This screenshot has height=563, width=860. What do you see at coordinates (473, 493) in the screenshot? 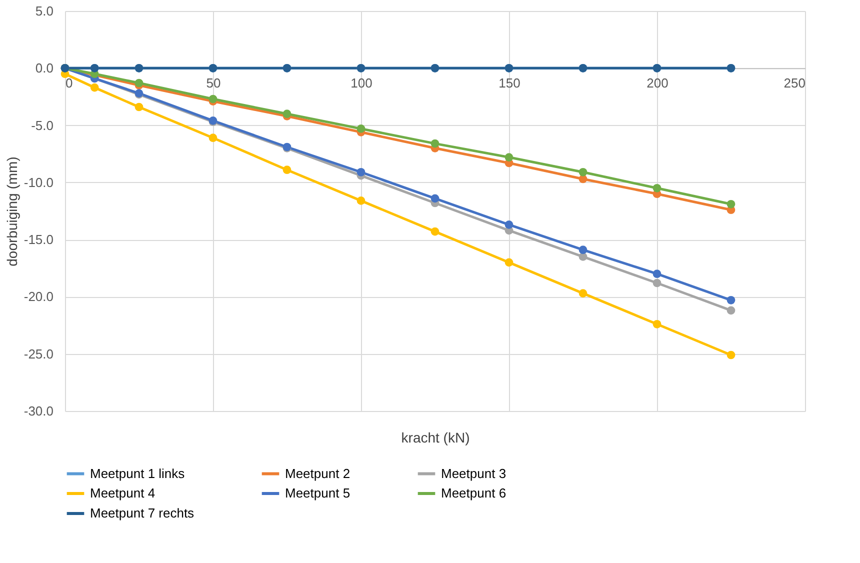
I see `legend-label: Meetpunt 6` at bounding box center [473, 493].